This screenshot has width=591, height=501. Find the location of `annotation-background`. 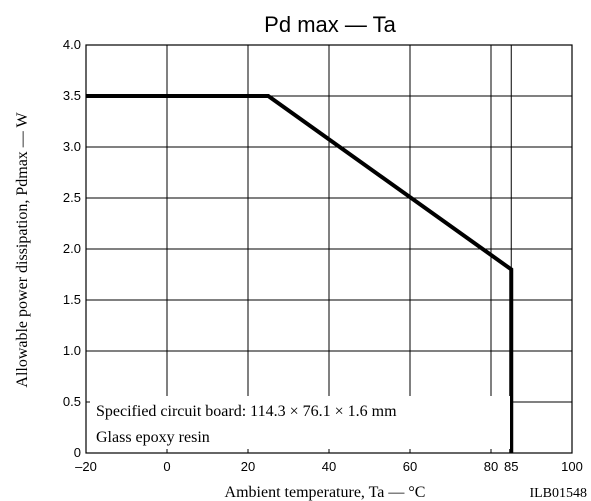

annotation-background is located at coordinates (300, 422).